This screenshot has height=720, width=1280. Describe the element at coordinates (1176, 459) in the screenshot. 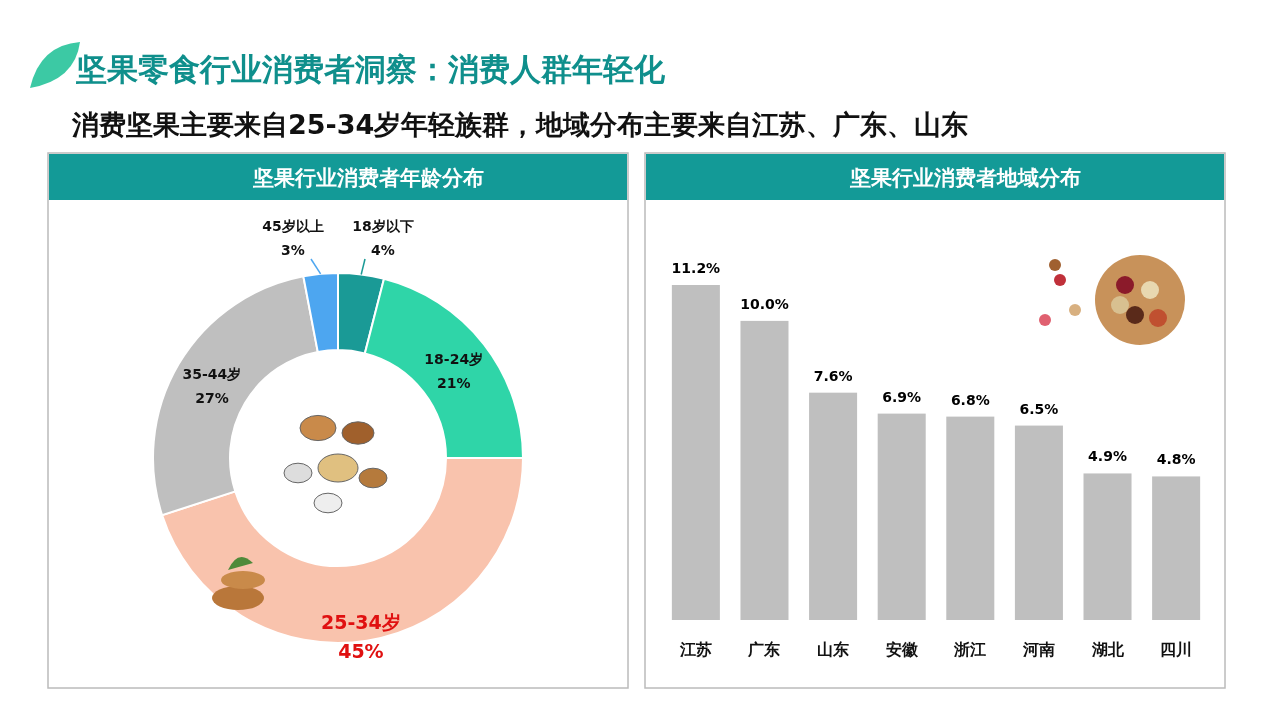

I see `data-label: 4.8%` at that location.